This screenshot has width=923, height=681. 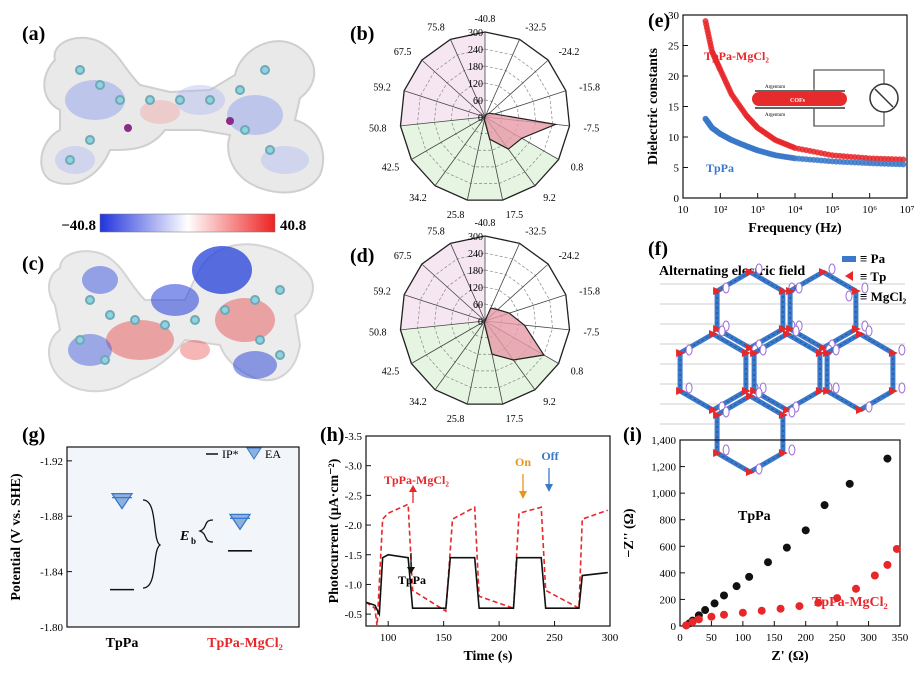 I want to click on legend-tp-symbol, so click(x=849, y=276).